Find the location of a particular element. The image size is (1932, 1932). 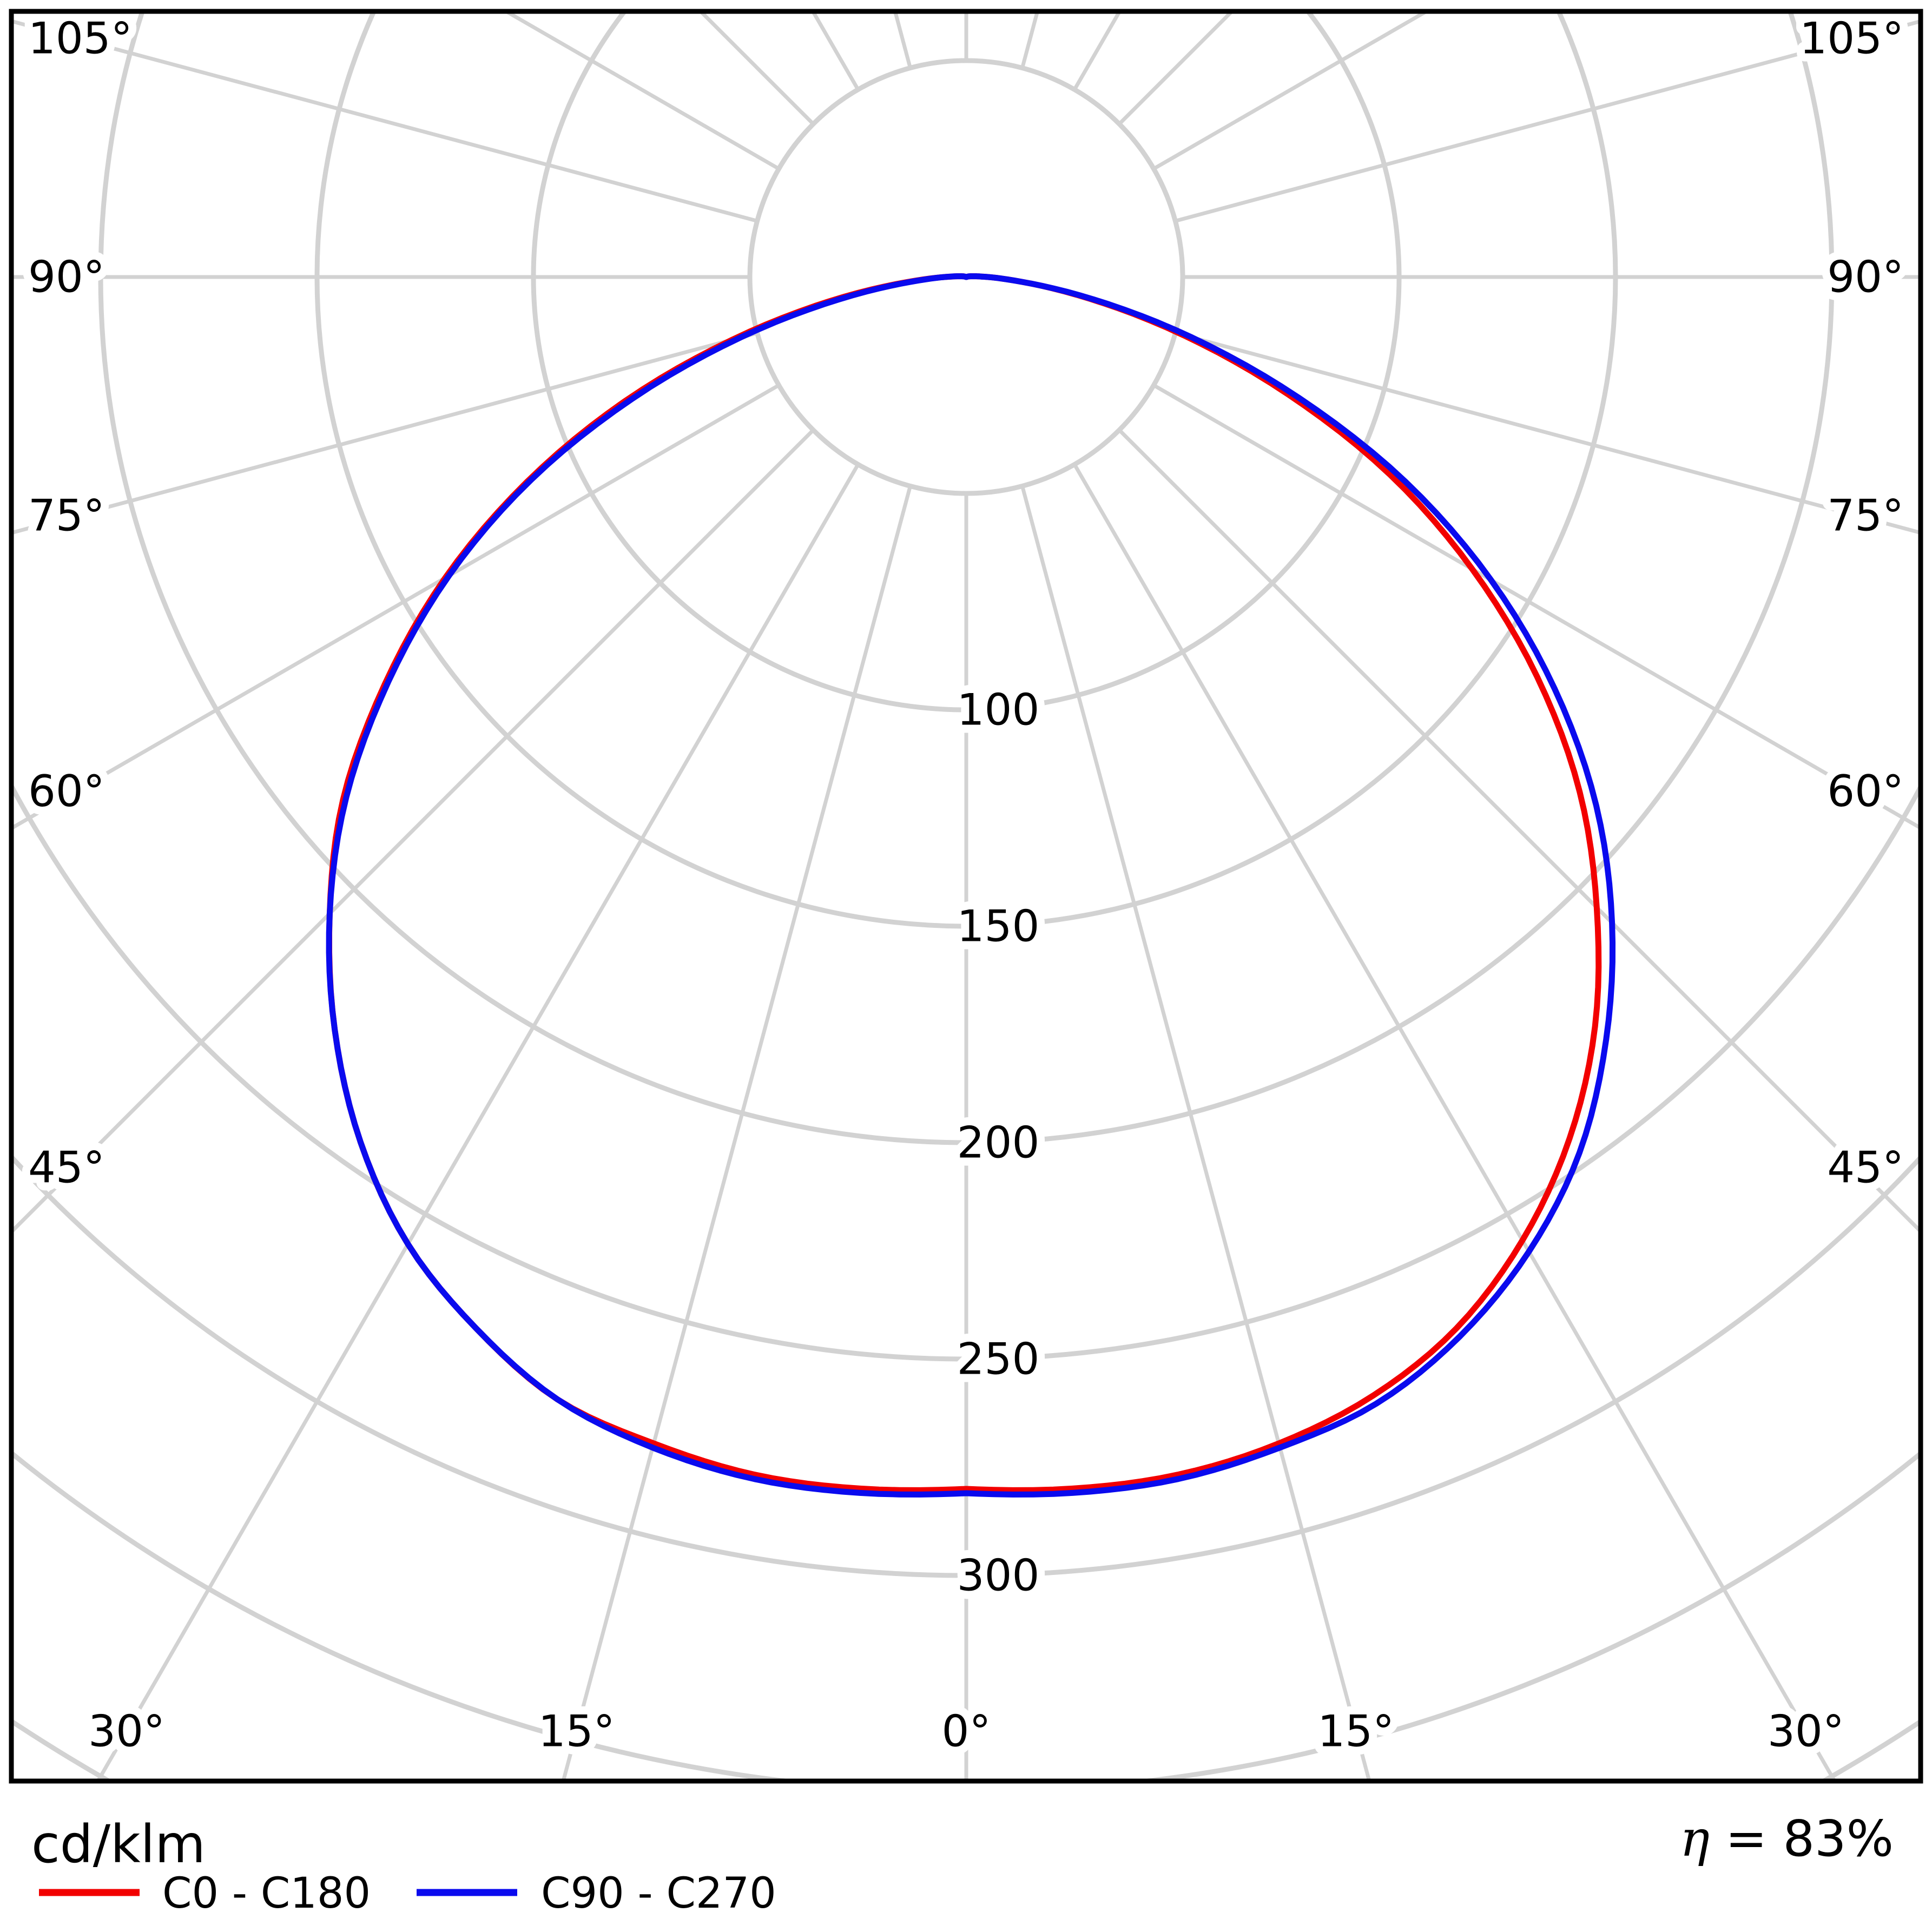

angle-label-right-60: 60° is located at coordinates (1865, 791).